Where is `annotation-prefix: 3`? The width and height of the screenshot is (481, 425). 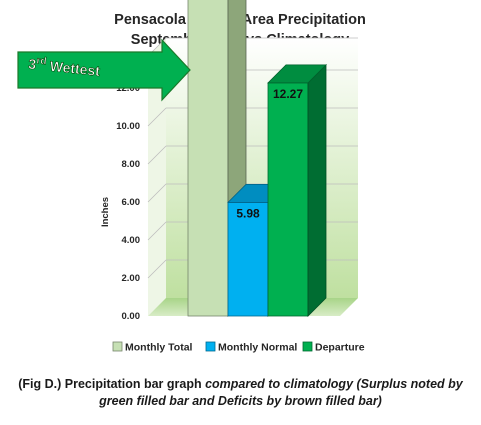
annotation-prefix: 3 is located at coordinates (33, 64).